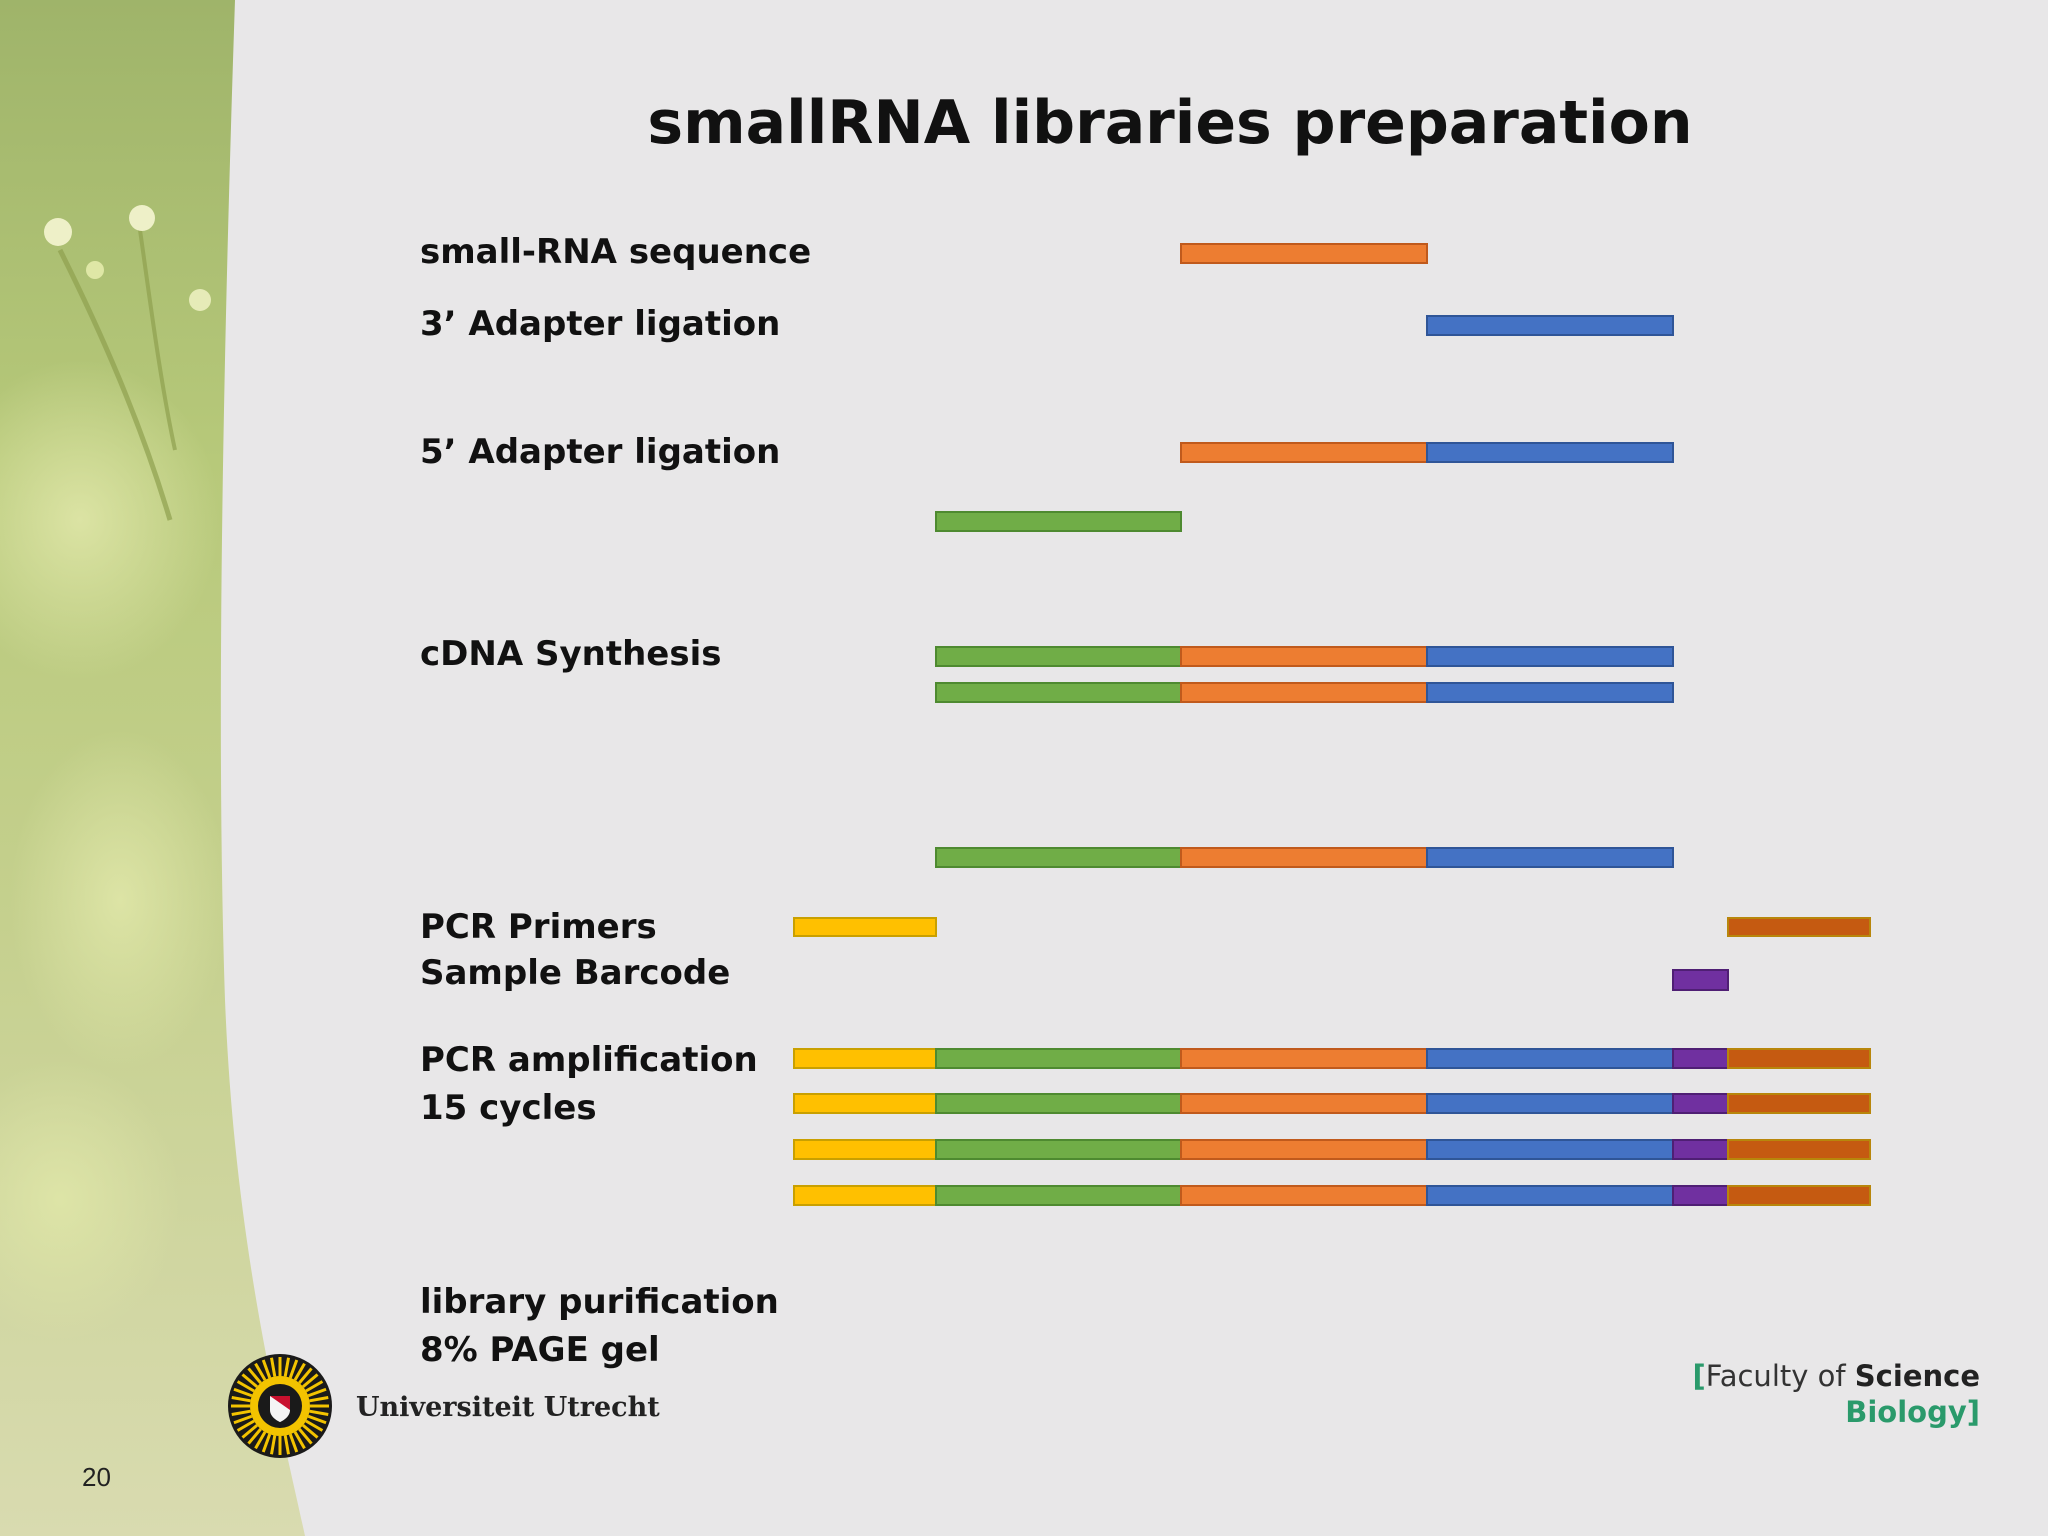 The height and width of the screenshot is (1536, 2048). Describe the element at coordinates (1780, 1376) in the screenshot. I see `faculty-prefix: Faculty of` at that location.